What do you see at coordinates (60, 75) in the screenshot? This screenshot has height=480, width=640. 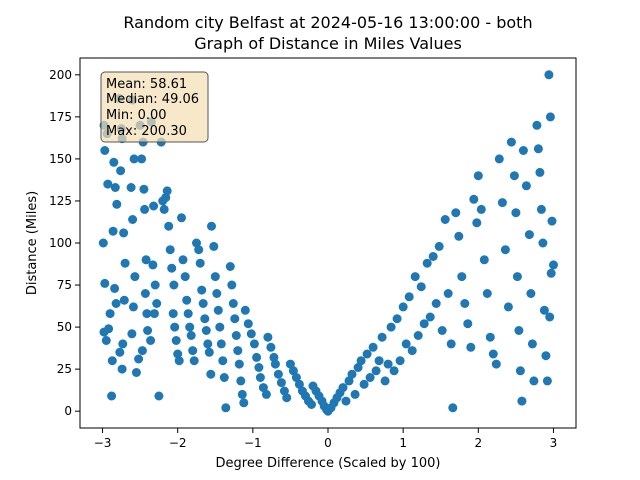 I see `y-tick-label: 200` at bounding box center [60, 75].